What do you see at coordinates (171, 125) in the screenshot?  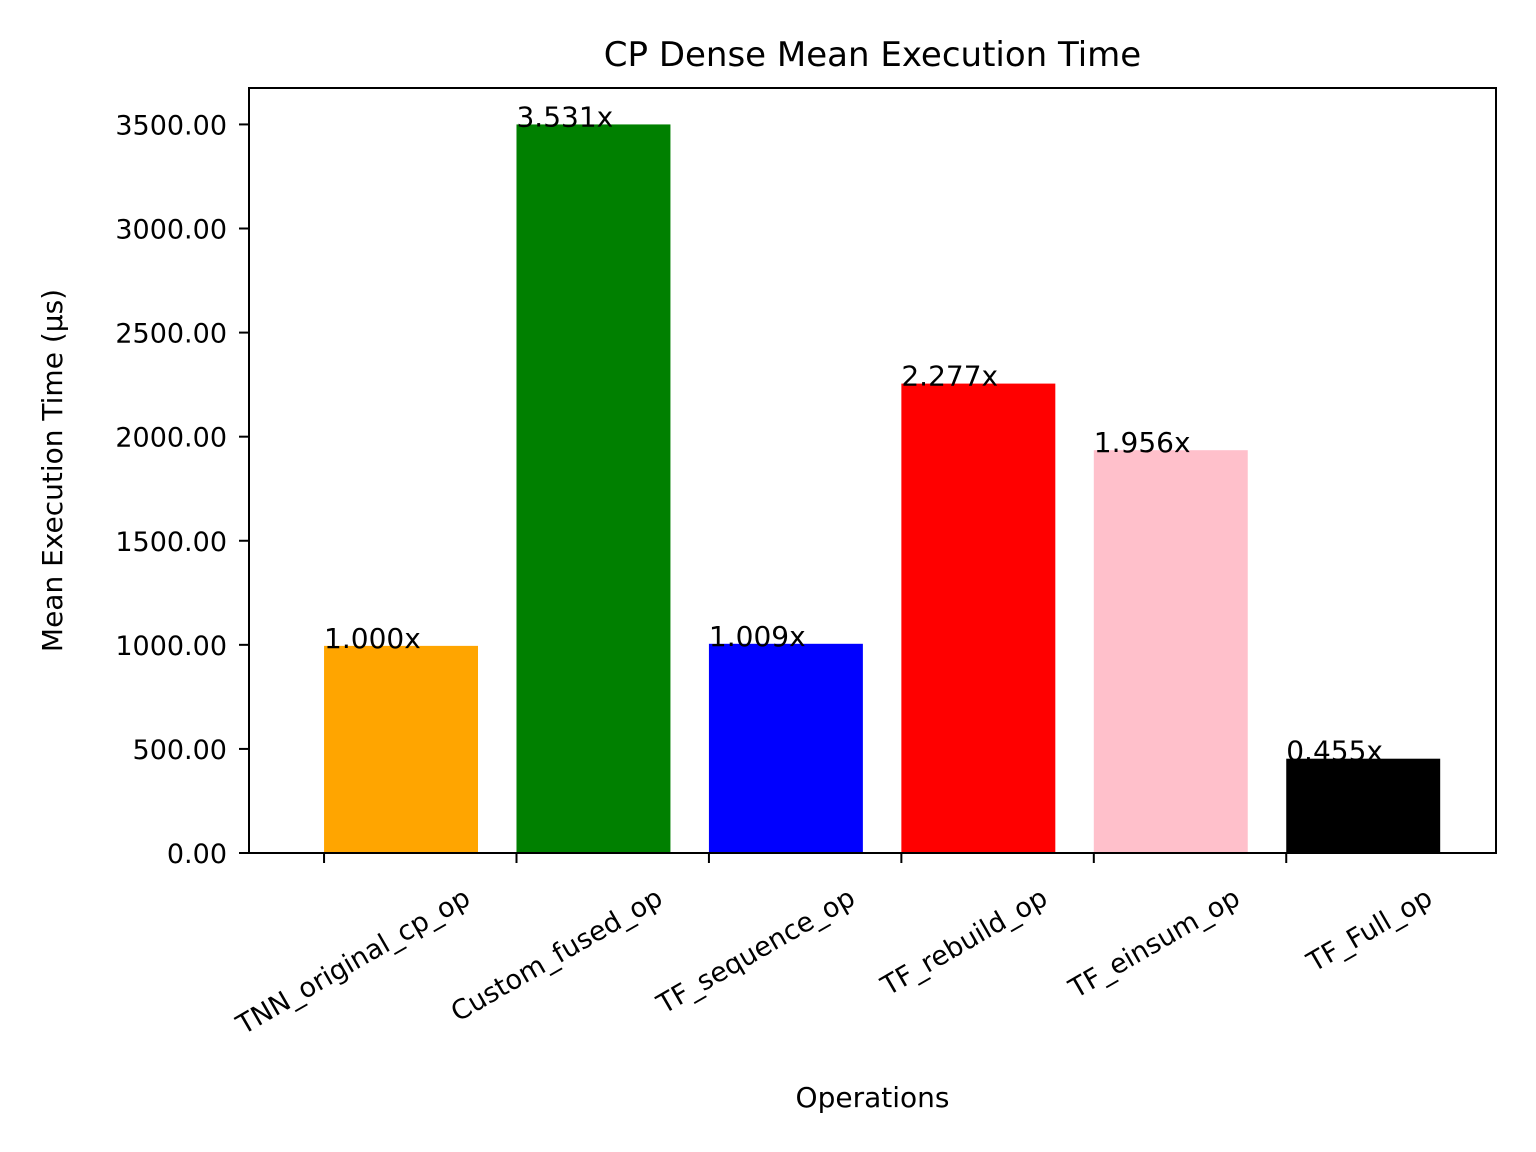 I see `y-tick-label: 3500.00` at bounding box center [171, 125].